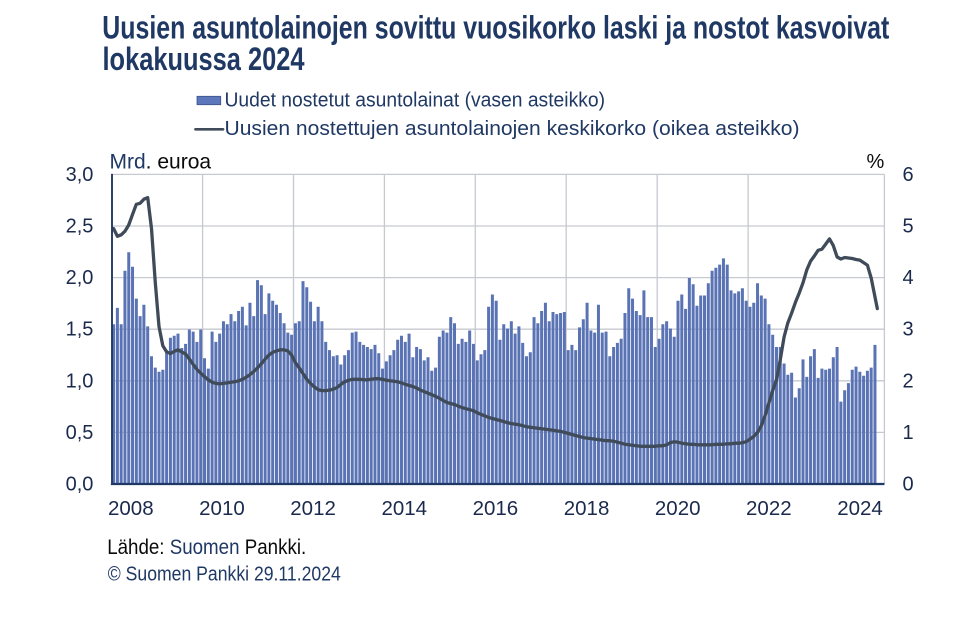  What do you see at coordinates (80, 485) in the screenshot?
I see `svg-text: 0,0` at bounding box center [80, 485].